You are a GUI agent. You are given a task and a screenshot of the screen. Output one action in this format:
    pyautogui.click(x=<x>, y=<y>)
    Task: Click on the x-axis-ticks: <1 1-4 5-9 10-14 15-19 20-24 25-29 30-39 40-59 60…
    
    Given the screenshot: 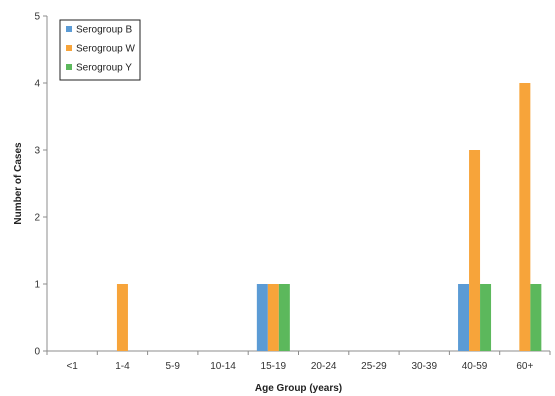 What is the action you would take?
    pyautogui.click(x=298, y=361)
    